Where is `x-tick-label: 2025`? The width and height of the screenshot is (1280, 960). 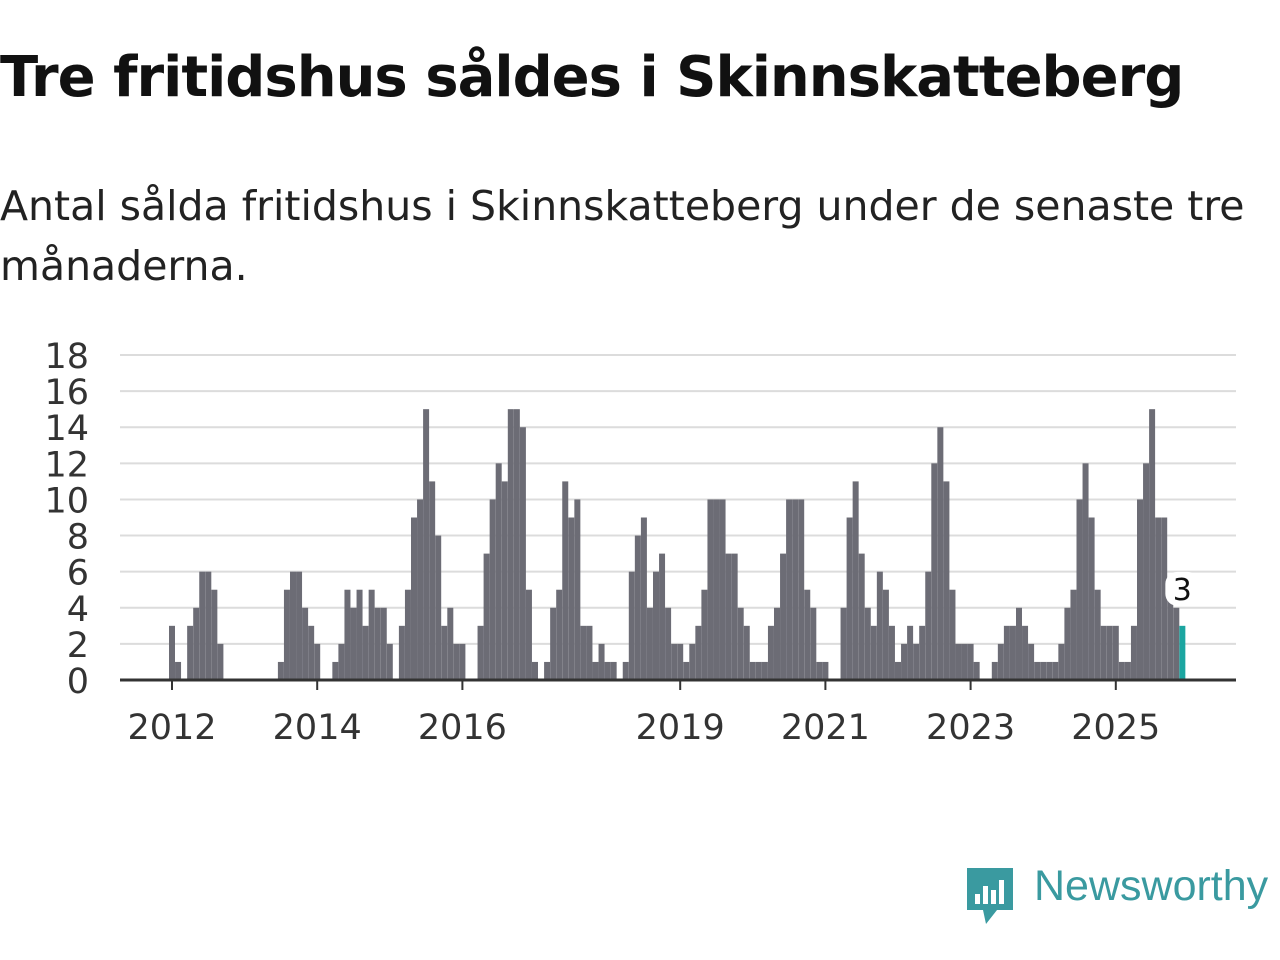 x-tick-label: 2025 is located at coordinates (1115, 728).